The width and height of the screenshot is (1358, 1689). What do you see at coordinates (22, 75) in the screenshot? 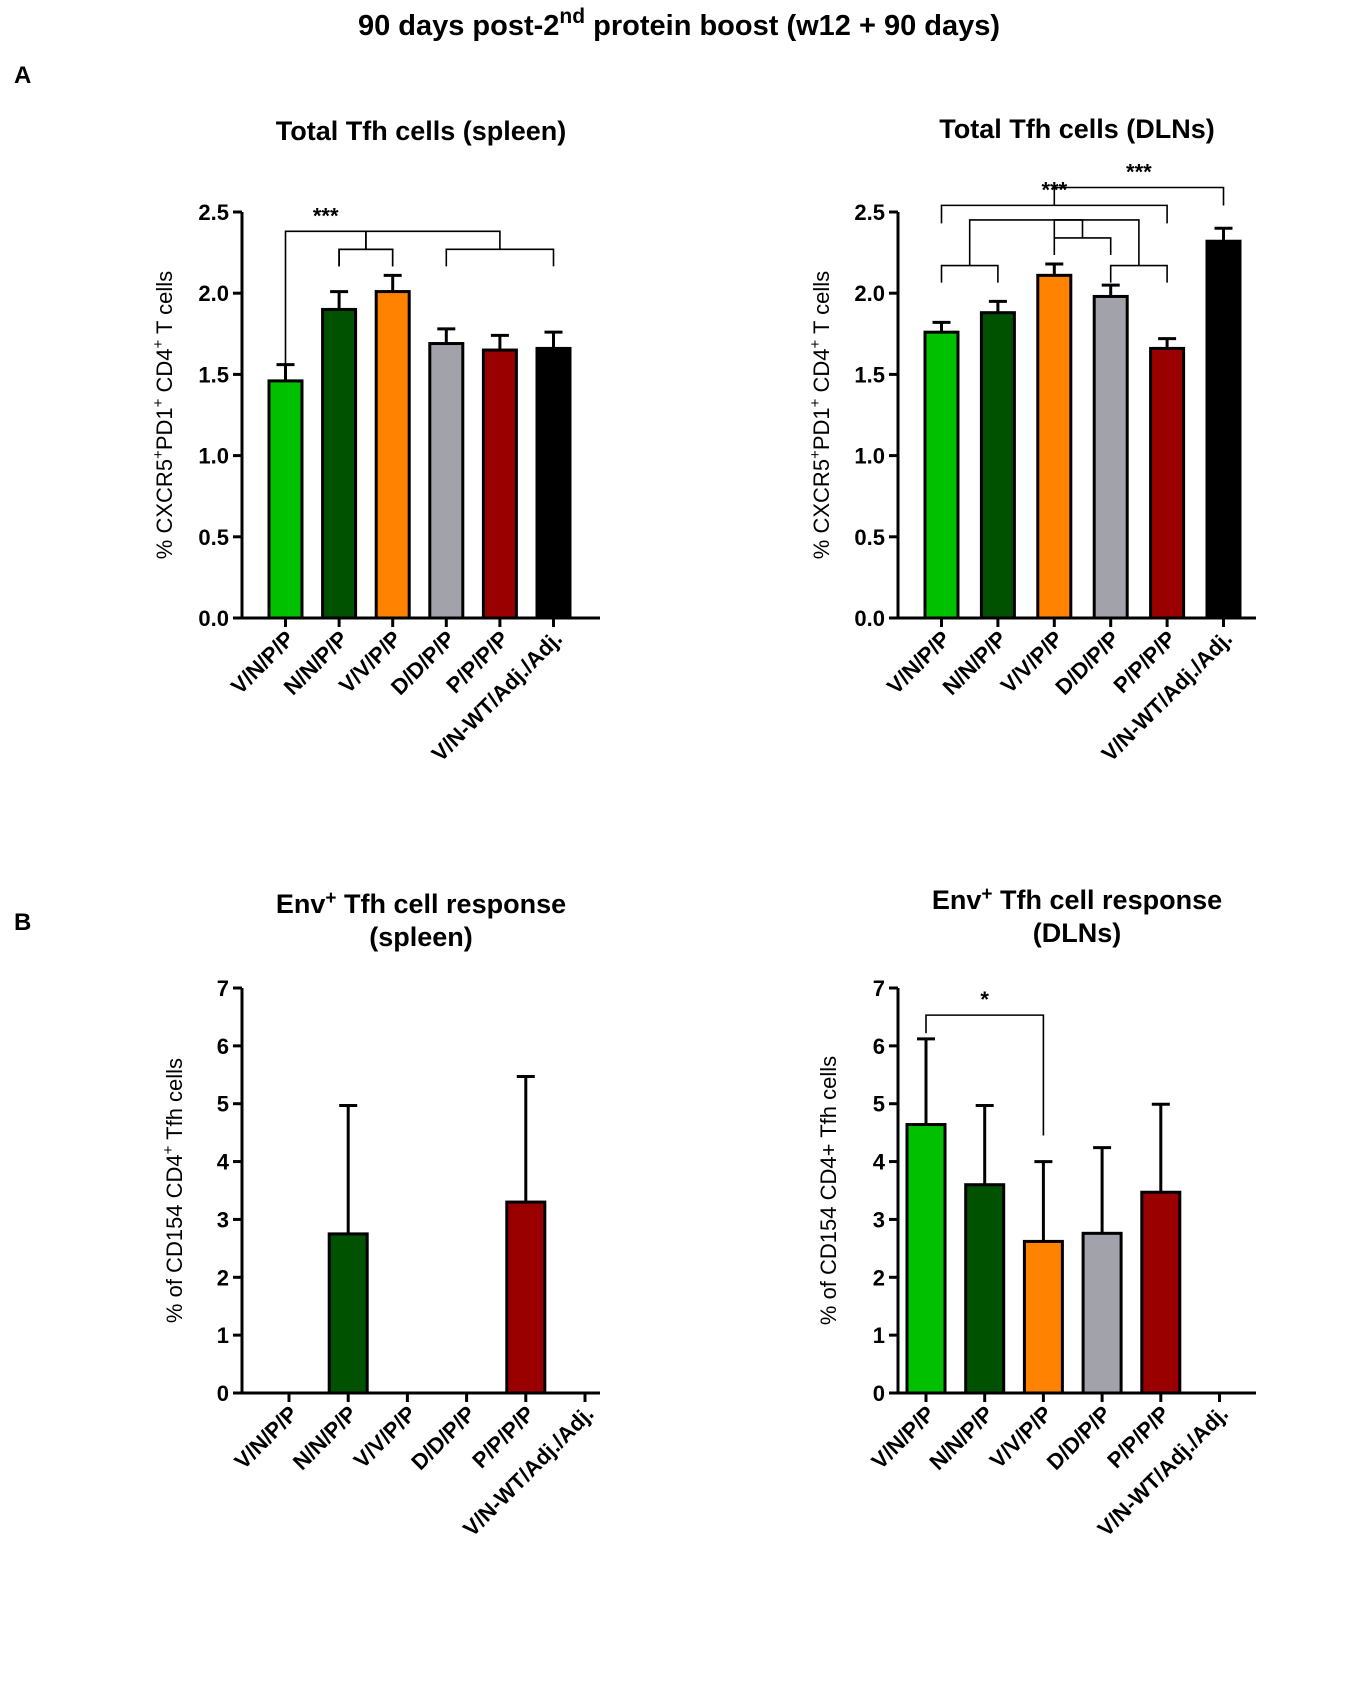
I see `panel-label-a: A` at bounding box center [22, 75].